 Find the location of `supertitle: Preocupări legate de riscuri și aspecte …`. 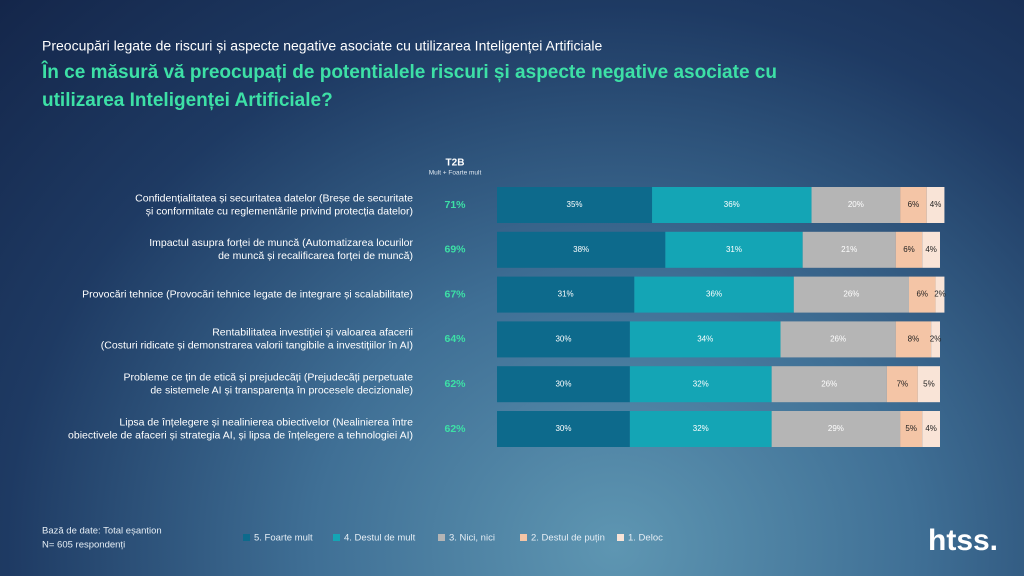

supertitle: Preocupări legate de riscuri și aspecte … is located at coordinates (322, 46).